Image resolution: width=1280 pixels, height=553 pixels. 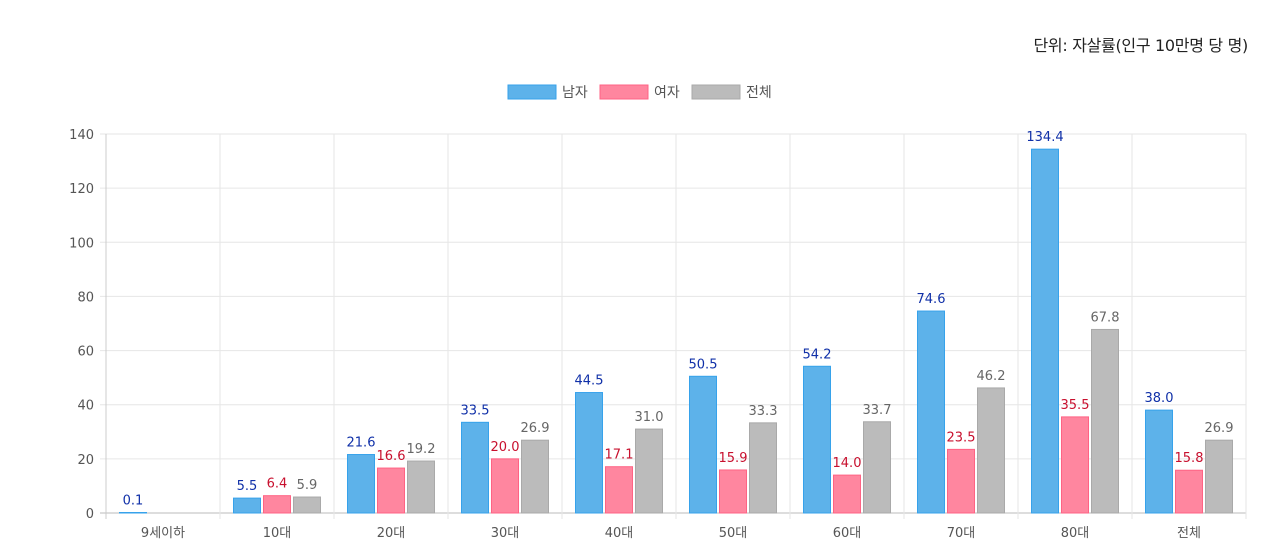 What do you see at coordinates (421, 449) in the screenshot?
I see `data-label-total: 19.2` at bounding box center [421, 449].